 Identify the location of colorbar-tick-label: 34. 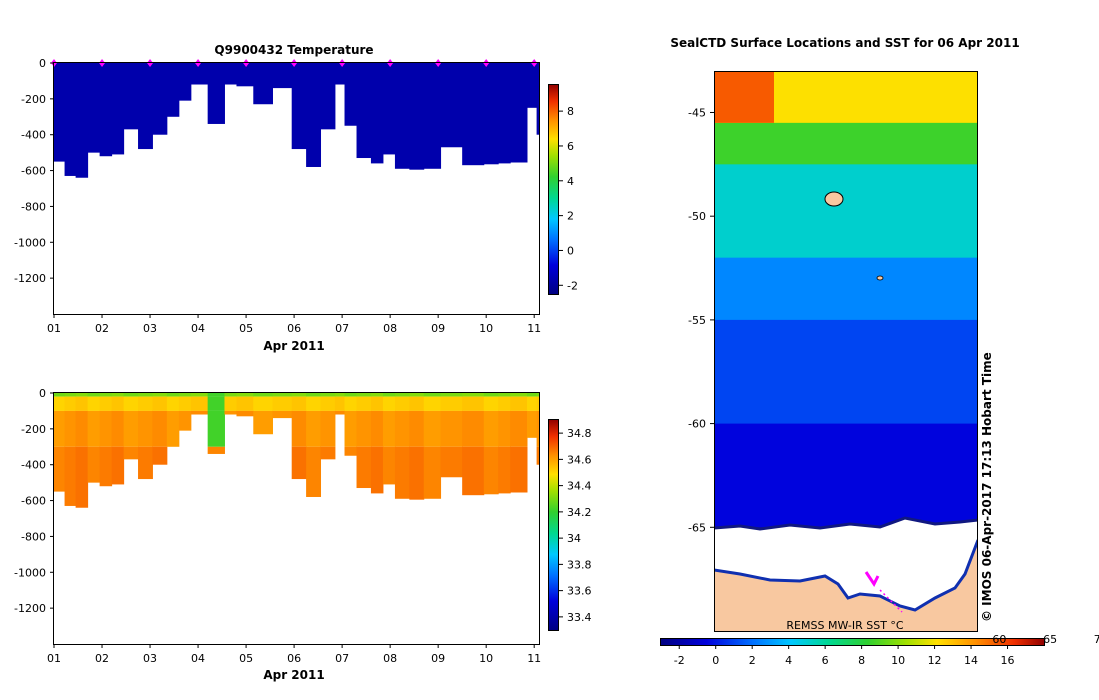
(574, 538).